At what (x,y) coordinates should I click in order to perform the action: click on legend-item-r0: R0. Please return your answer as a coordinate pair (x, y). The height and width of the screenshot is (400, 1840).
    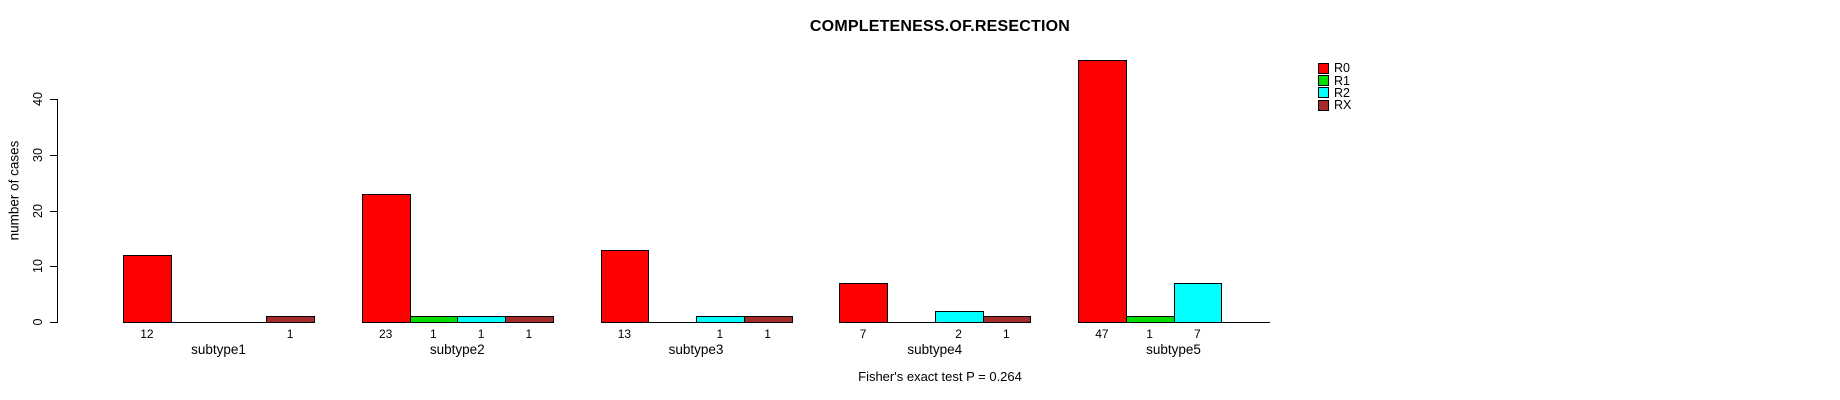
    Looking at the image, I should click on (1334, 68).